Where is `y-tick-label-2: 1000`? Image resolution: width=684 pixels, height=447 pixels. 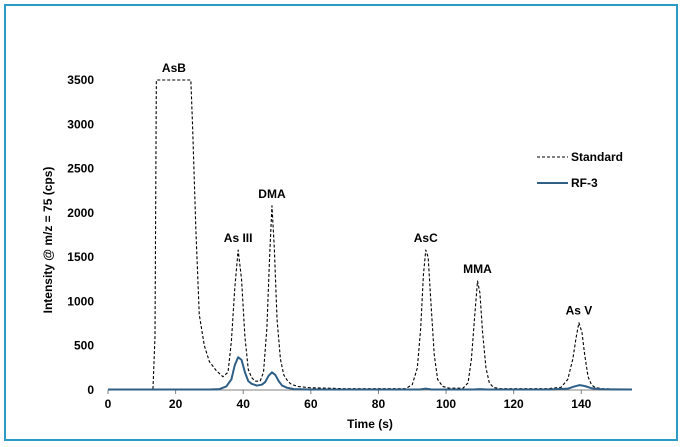
y-tick-label-2: 1000 is located at coordinates (80, 301).